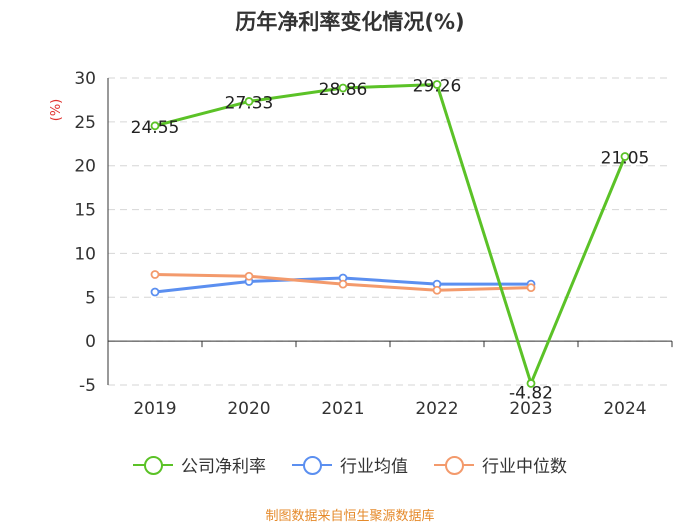  I want to click on x-tick-label: 2024, so click(624, 409).